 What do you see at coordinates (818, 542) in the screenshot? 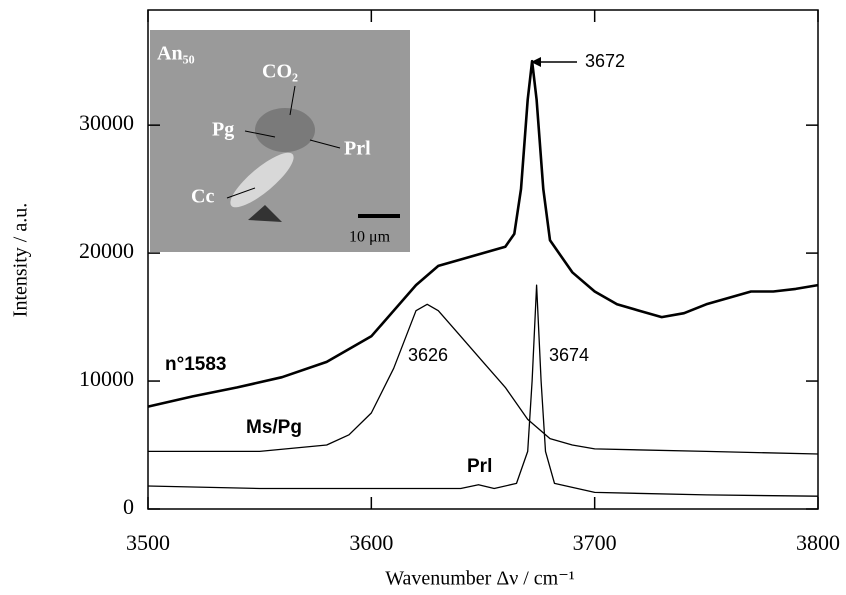
I see `x-tick-label: 3800` at bounding box center [818, 542].